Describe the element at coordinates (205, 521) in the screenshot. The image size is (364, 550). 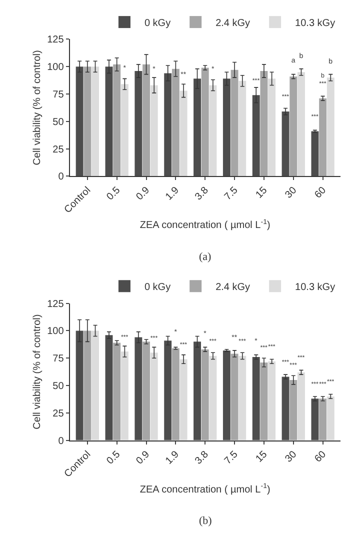
I see `text: (b)` at that location.